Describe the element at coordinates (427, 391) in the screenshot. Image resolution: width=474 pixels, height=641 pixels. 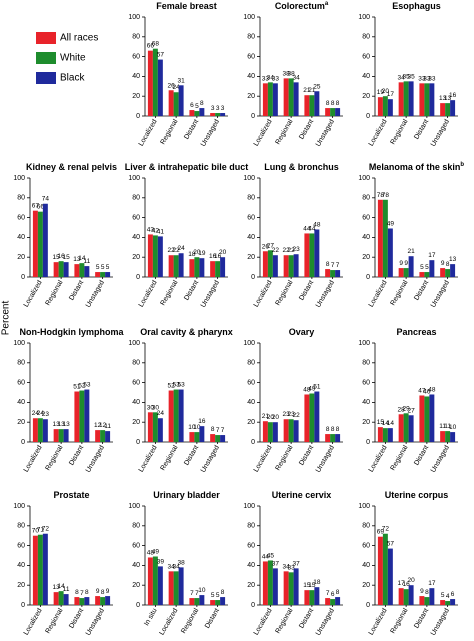
I see `value-label: 46` at that location.